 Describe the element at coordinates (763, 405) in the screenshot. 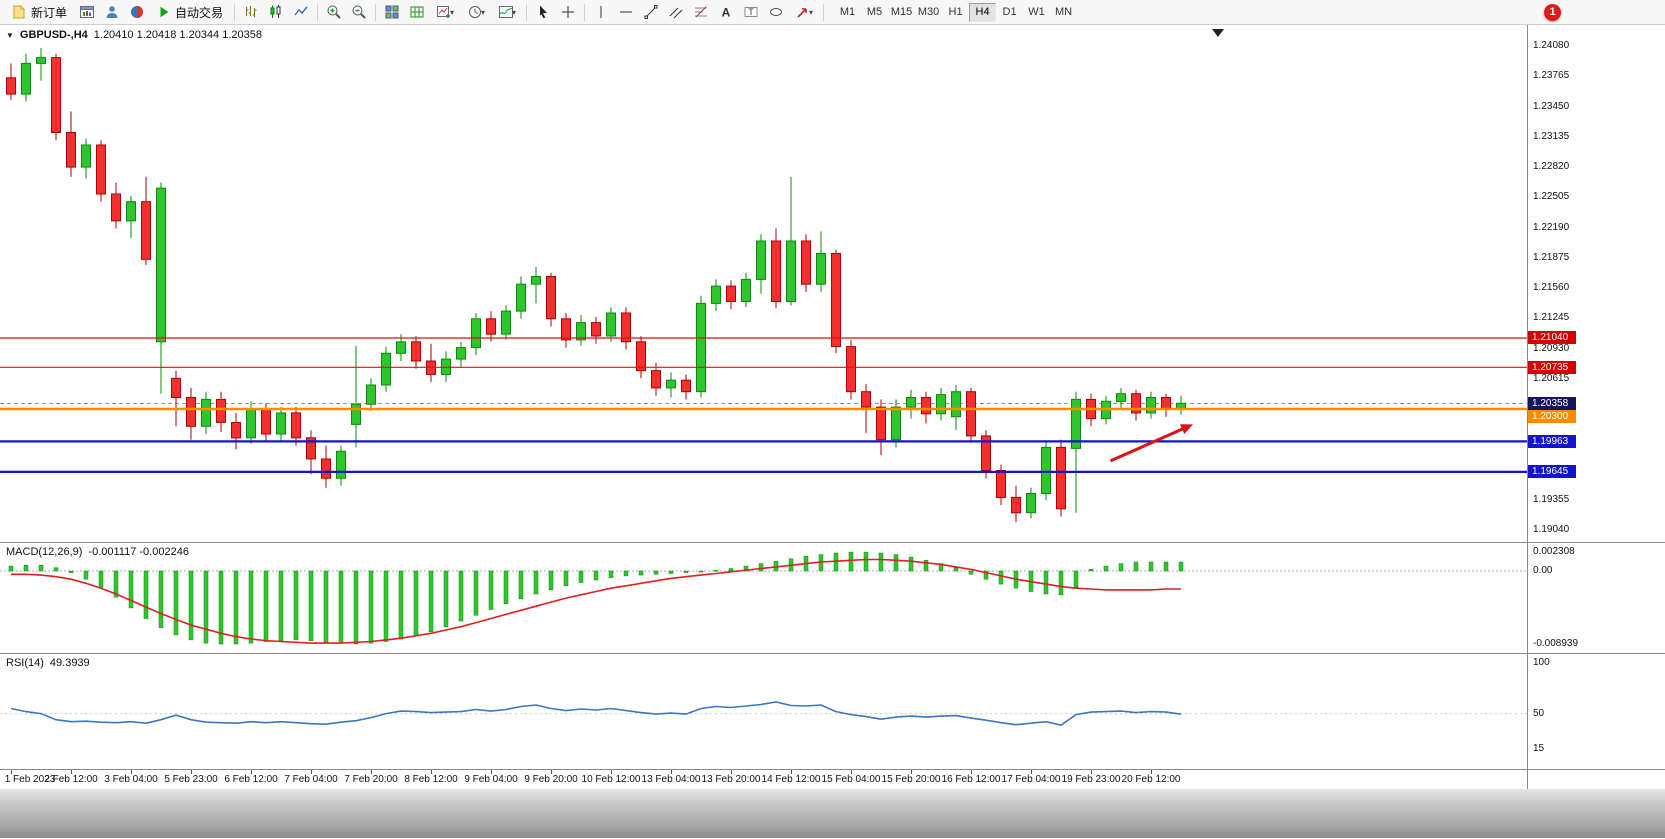

I see `horizontal-level-lines` at that location.